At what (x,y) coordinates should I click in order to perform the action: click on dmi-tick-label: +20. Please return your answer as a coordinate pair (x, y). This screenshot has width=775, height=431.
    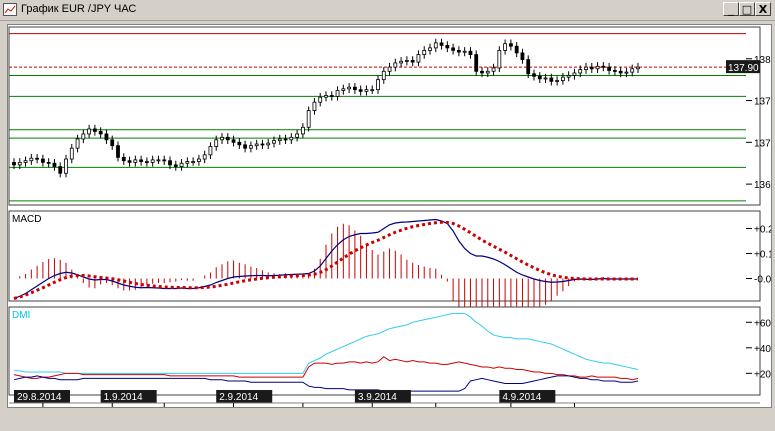
    Looking at the image, I should click on (762, 374).